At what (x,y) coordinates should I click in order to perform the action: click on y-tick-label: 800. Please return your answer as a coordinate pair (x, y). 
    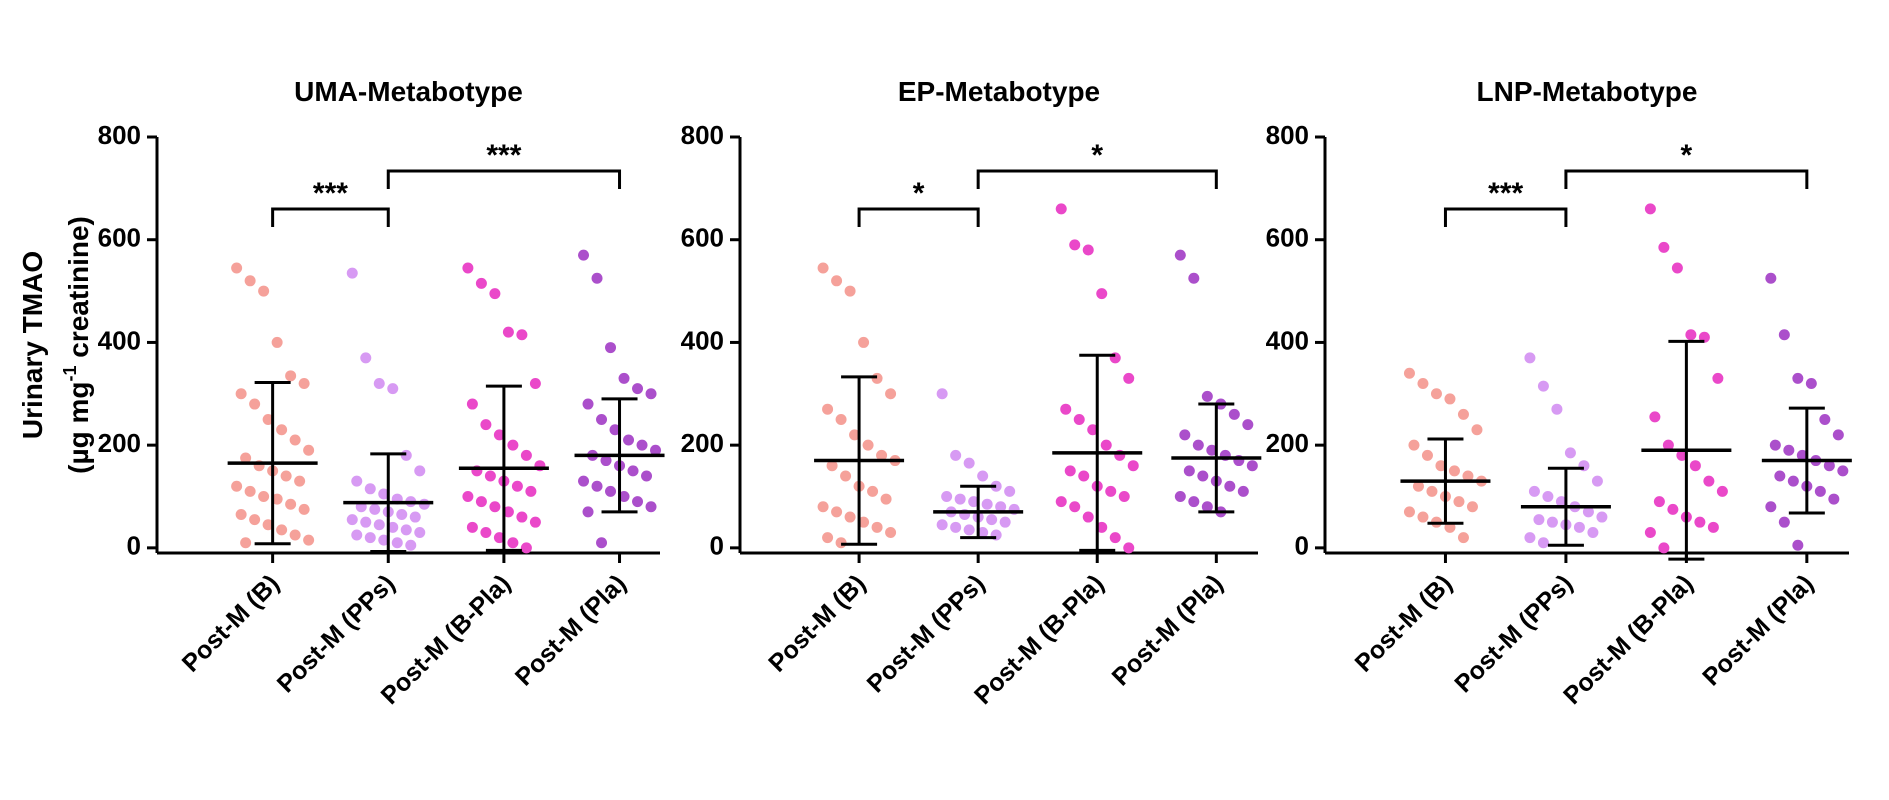
    Looking at the image, I should click on (119, 135).